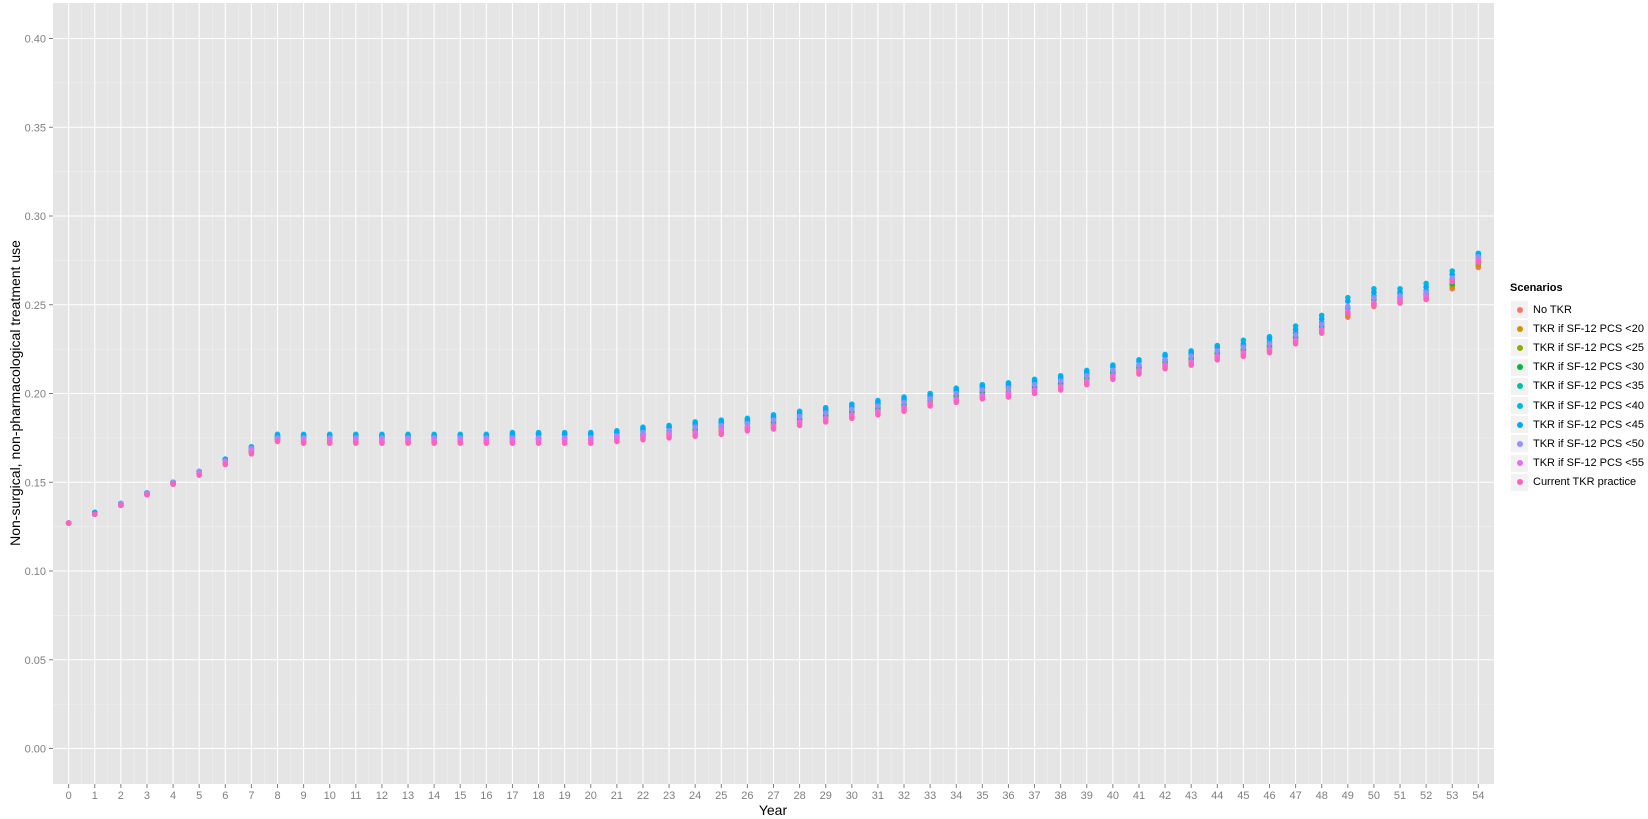  I want to click on y-axis: 0.00 0.05 0.10 0.15 0.20 0.25 0.30 0.35 0.40, so click(39, 395).